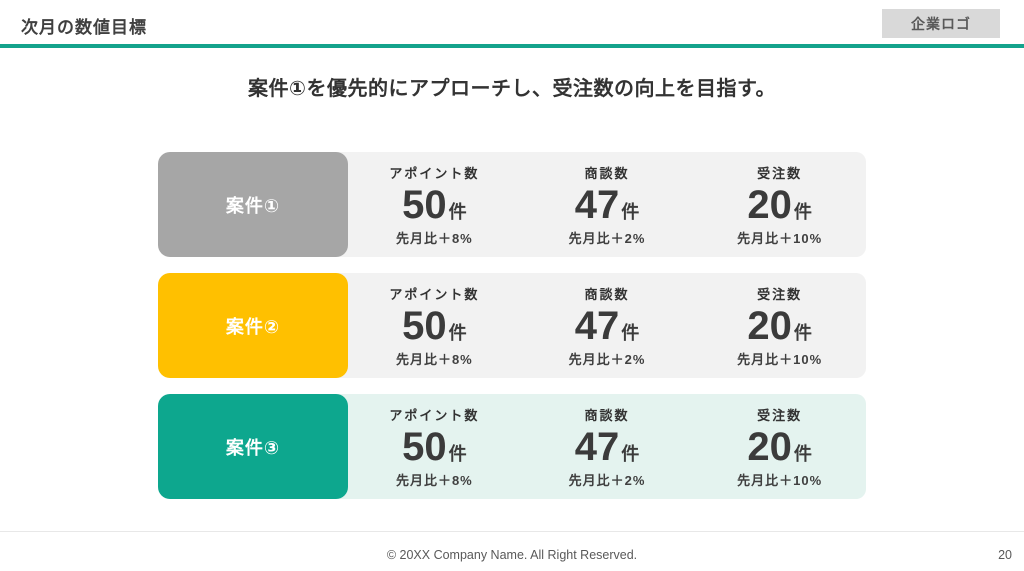 The height and width of the screenshot is (571, 1024). Describe the element at coordinates (253, 446) in the screenshot. I see `row-label-case-3: 案件③` at that location.